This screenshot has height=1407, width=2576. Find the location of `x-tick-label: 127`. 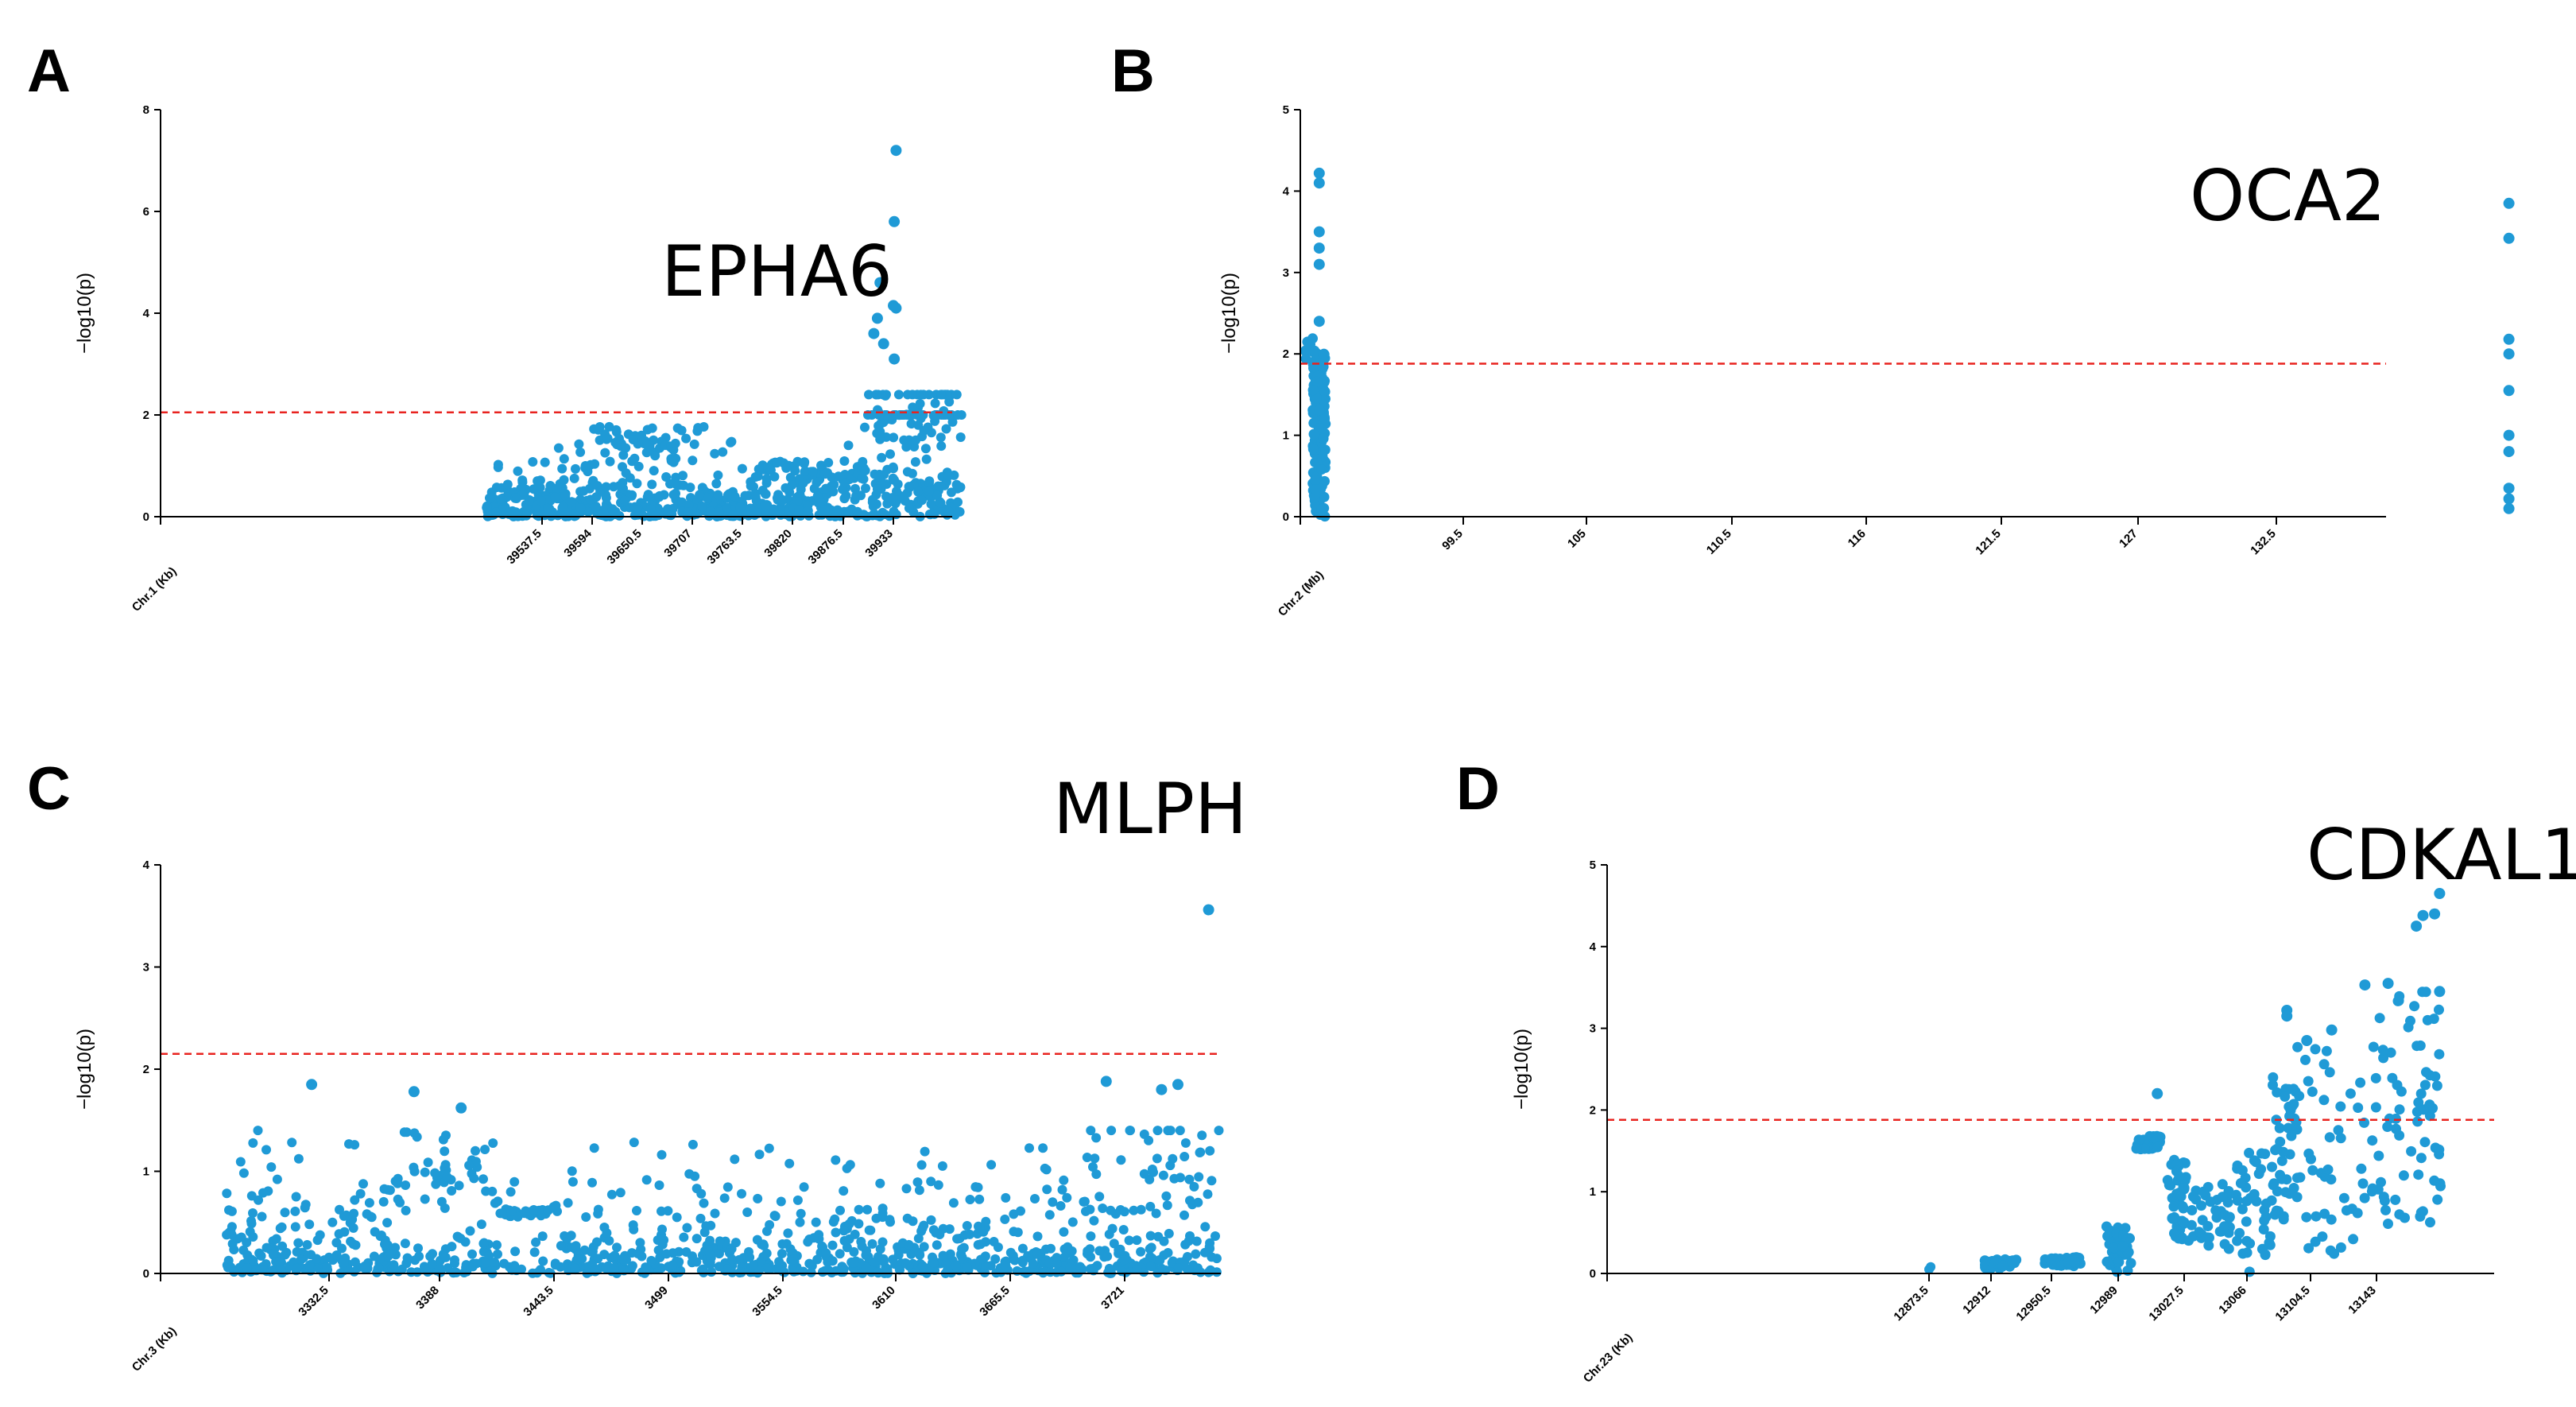

x-tick-label: 127 is located at coordinates (2128, 539).